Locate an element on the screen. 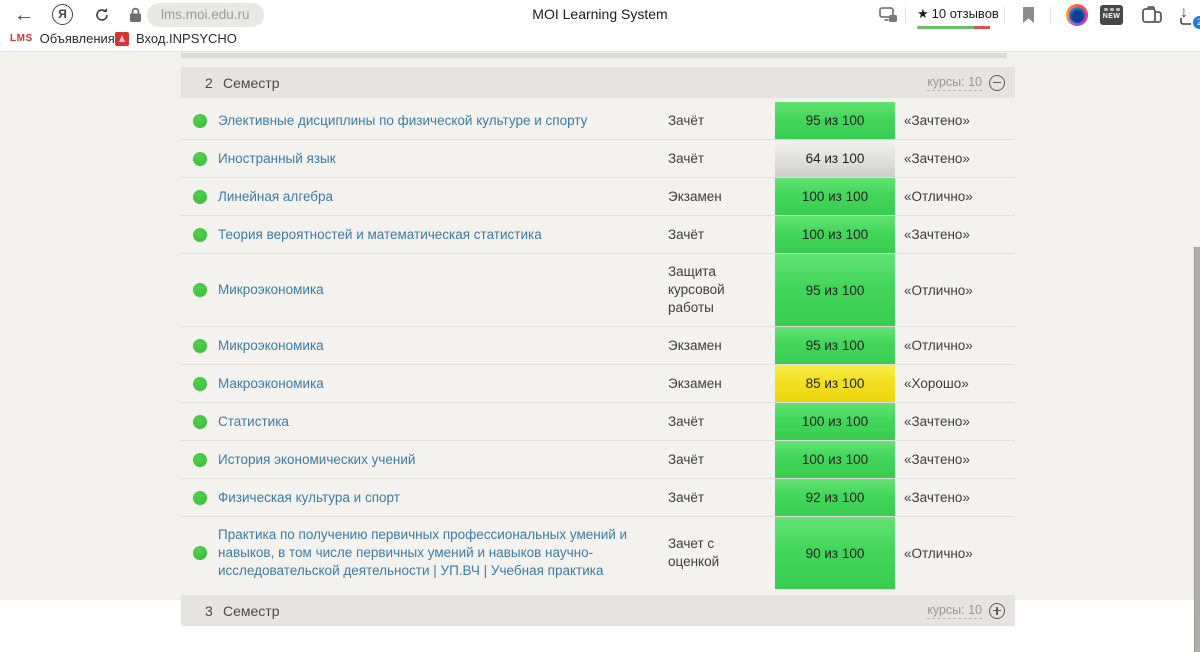  course-link: Иностранный язык is located at coordinates (277, 158).